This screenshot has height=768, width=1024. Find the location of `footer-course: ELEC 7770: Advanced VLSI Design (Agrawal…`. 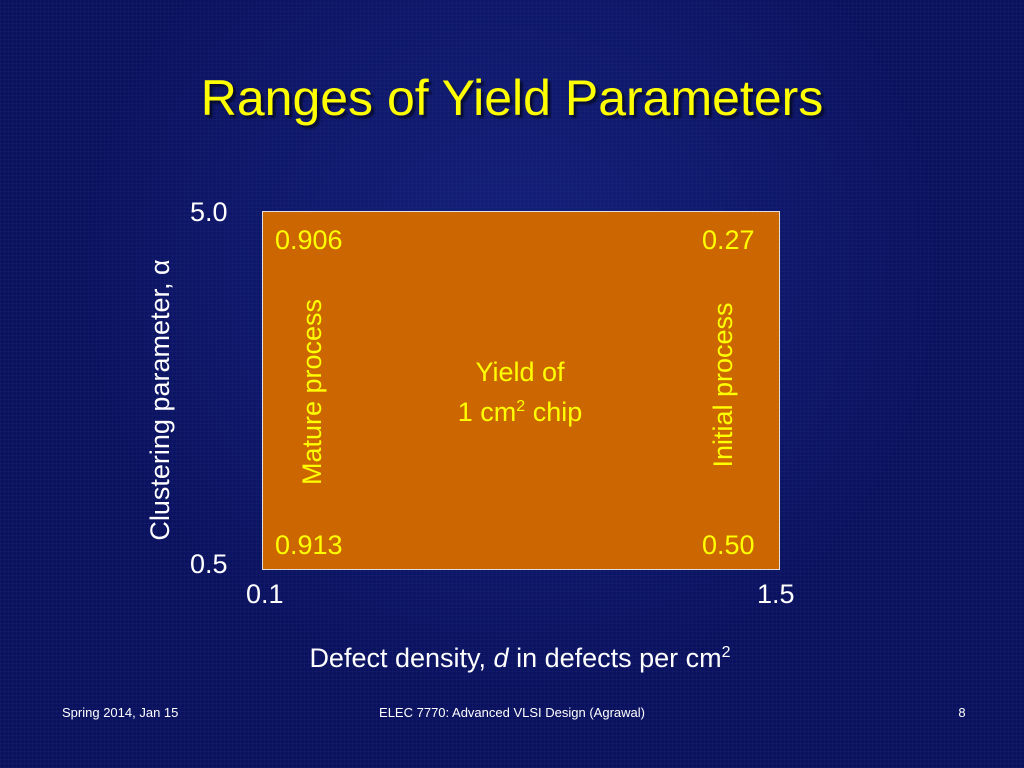

footer-course: ELEC 7770: Advanced VLSI Design (Agrawal… is located at coordinates (512, 712).